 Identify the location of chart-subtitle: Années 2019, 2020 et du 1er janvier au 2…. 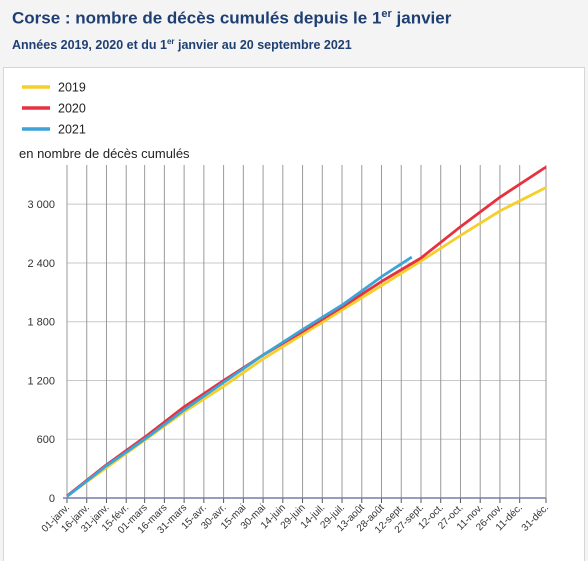
(182, 44).